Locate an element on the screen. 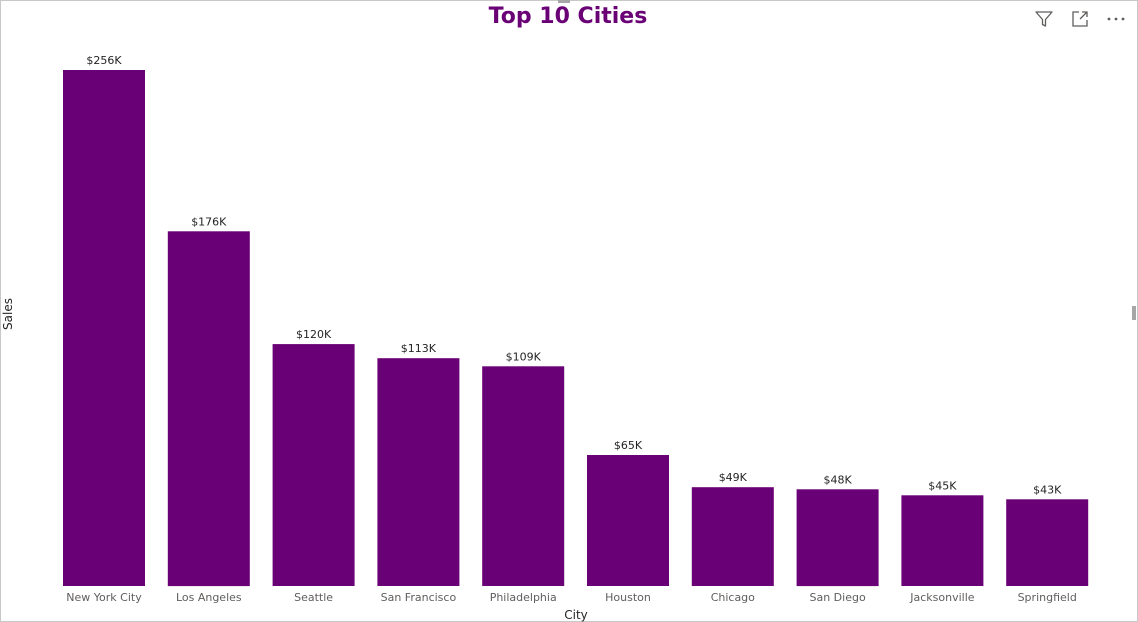 This screenshot has height=622, width=1138. data-label: $43K is located at coordinates (1047, 489).